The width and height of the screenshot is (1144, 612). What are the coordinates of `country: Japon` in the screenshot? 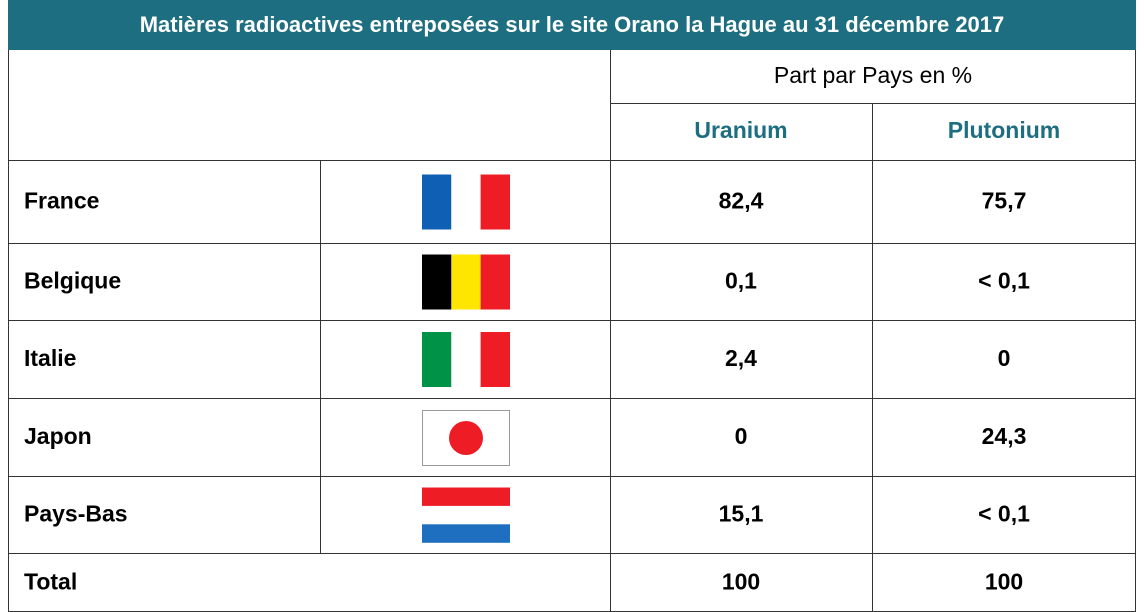 It's located at (58, 436).